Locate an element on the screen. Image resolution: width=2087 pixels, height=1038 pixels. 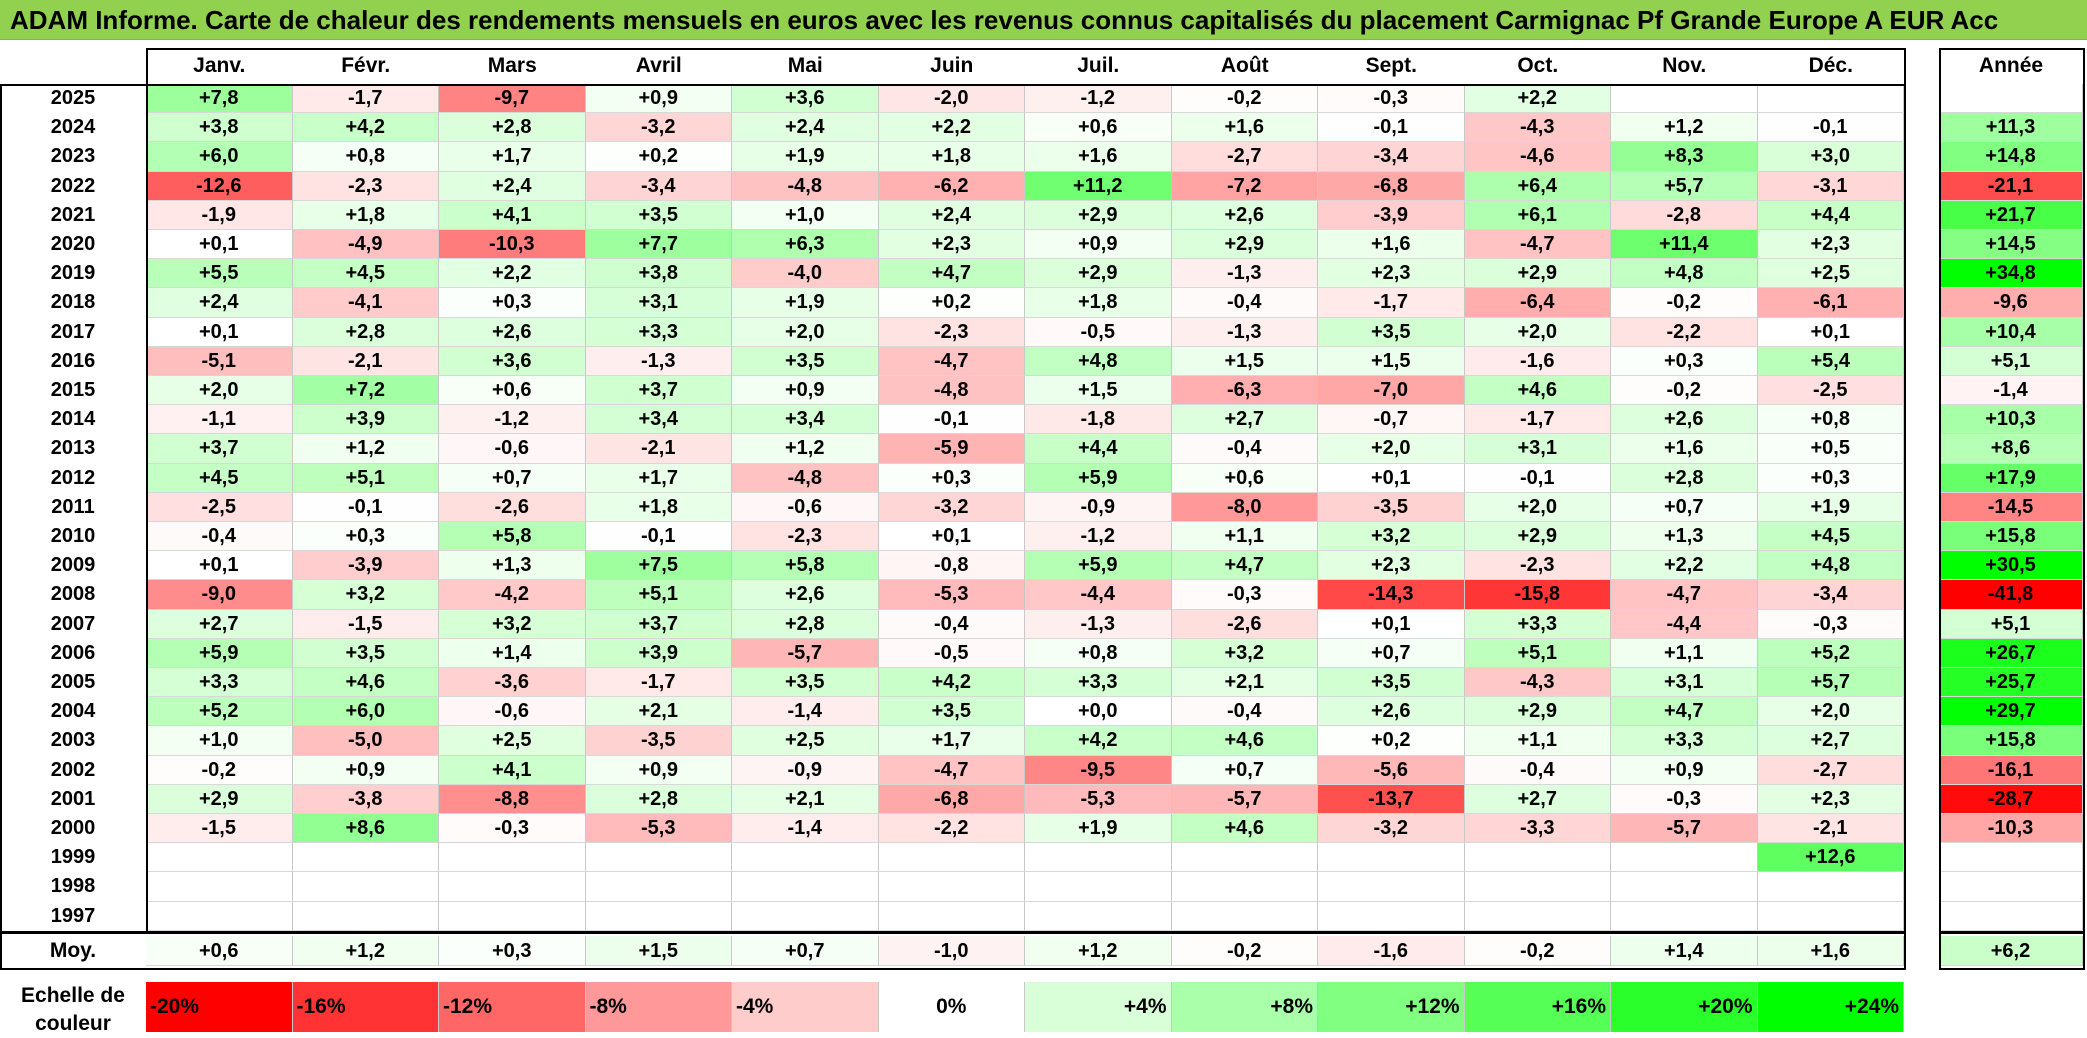
annual-cell: +26,7 is located at coordinates (2011, 653).